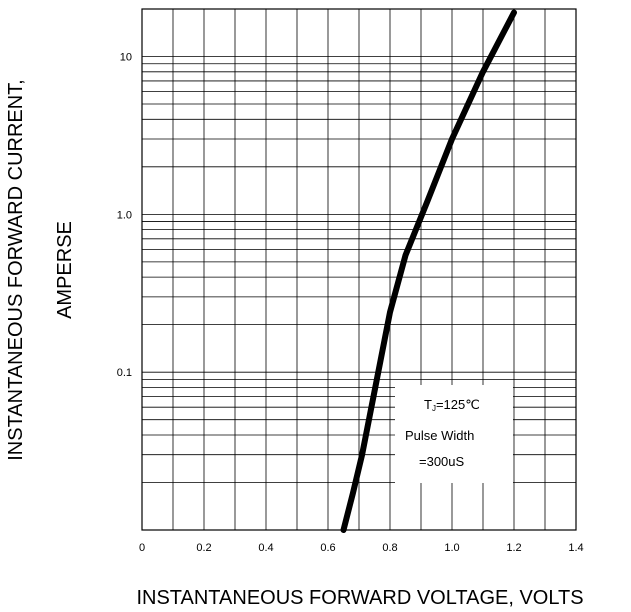 Image resolution: width=631 pixels, height=612 pixels. I want to click on annotation-box: TJ=125℃ Pulse Width =300uS, so click(454, 434).